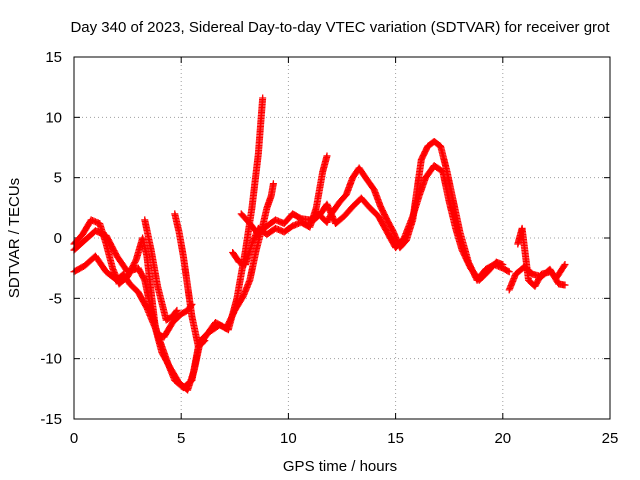 The height and width of the screenshot is (480, 640). What do you see at coordinates (502, 438) in the screenshot?
I see `x-tick-label: 20` at bounding box center [502, 438].